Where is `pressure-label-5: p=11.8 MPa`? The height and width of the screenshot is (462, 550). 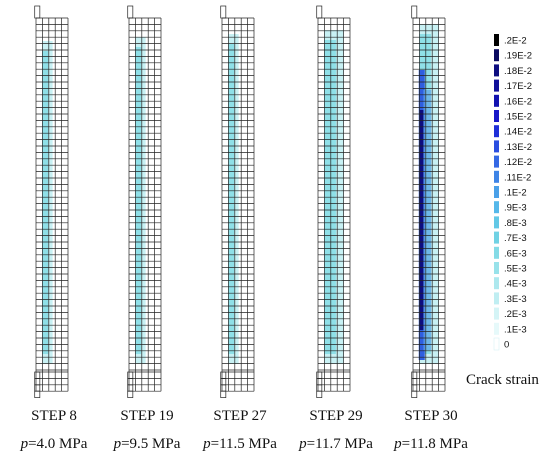 pressure-label-5: p=11.8 MPa is located at coordinates (431, 444).